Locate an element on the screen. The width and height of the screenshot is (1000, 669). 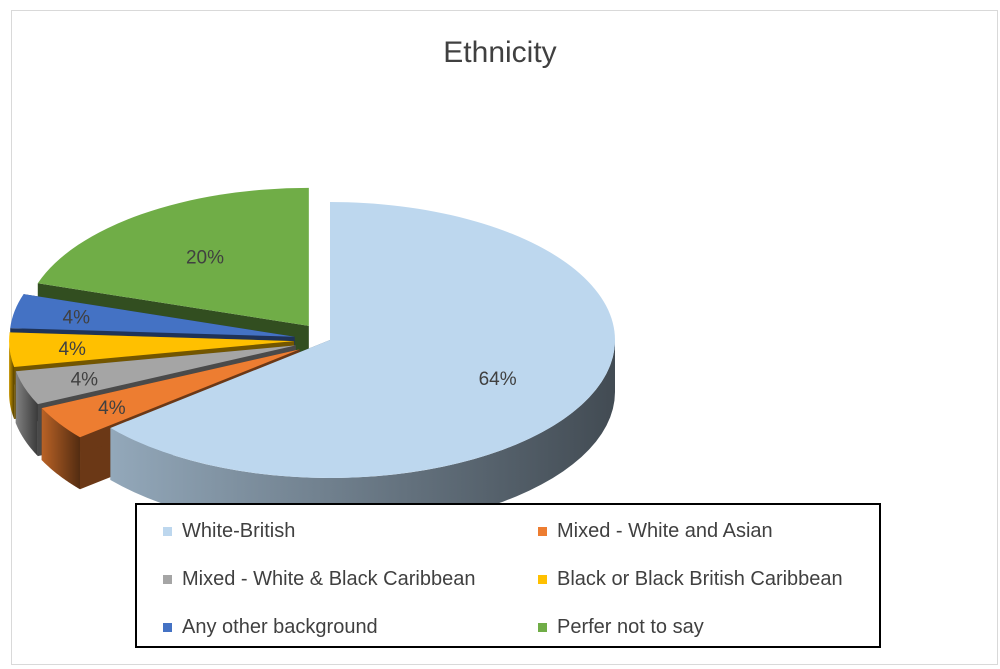
data-labels: 64% 4% 4% 4% 4% 20% is located at coordinates (287, 333).